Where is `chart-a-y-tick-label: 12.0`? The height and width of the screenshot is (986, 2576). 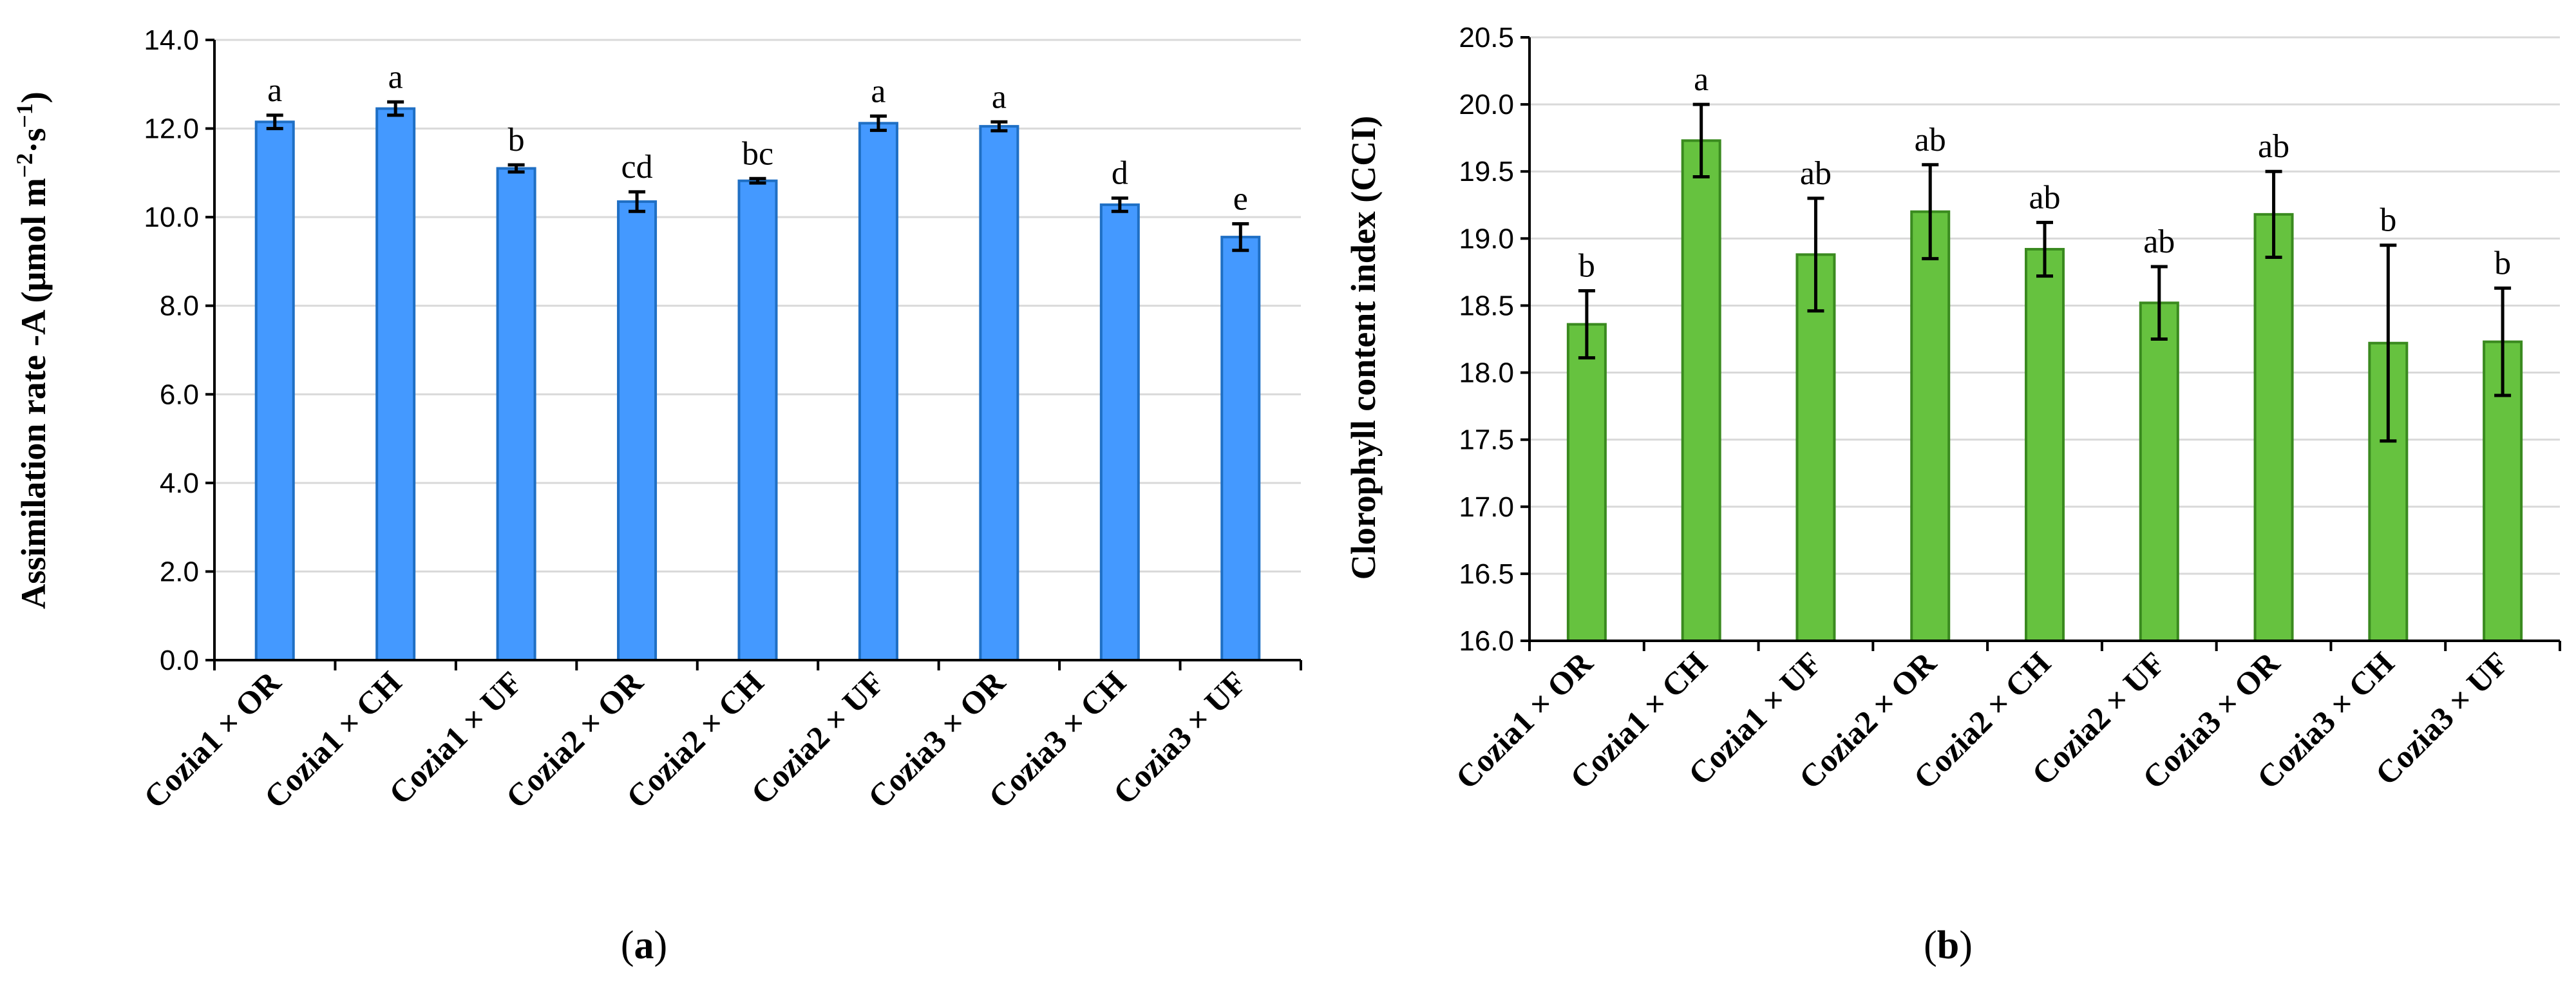 chart-a-y-tick-label: 12.0 is located at coordinates (171, 129).